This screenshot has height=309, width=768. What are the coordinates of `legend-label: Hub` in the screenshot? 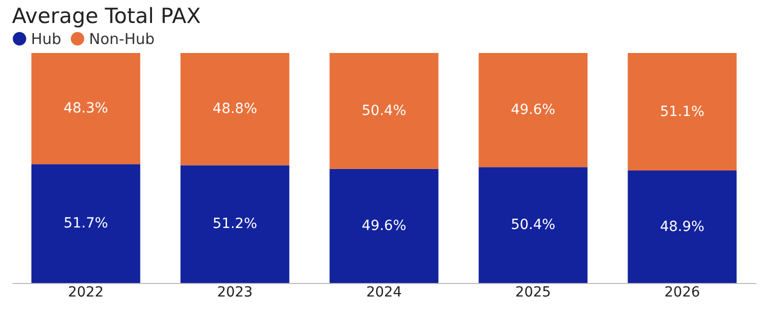 It's located at (46, 39).